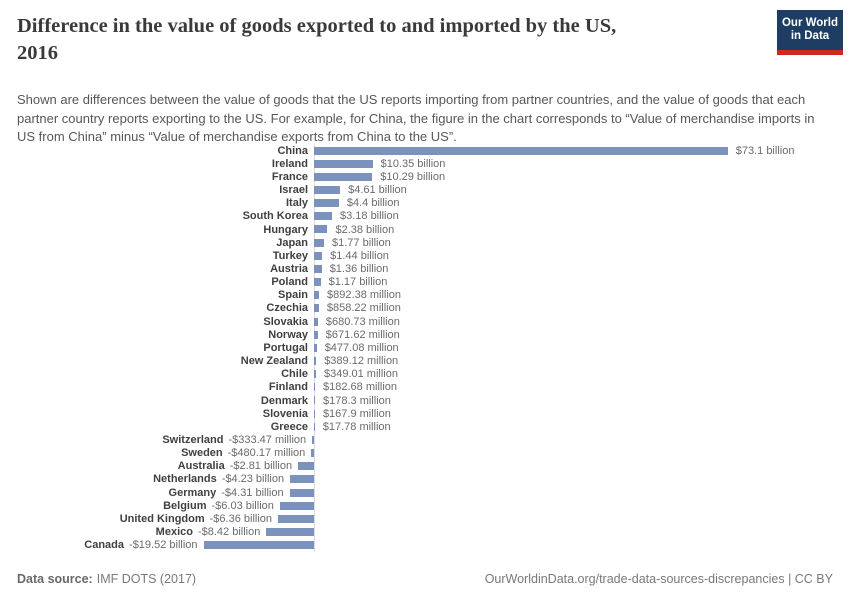 The image size is (850, 600). I want to click on country-label: Portugal, so click(285, 347).